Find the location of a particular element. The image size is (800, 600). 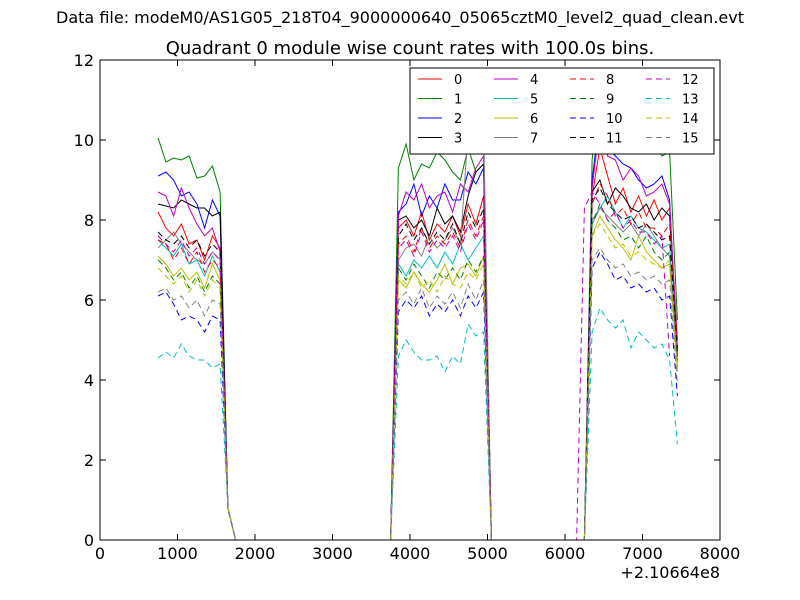

legend-label-0: 0 is located at coordinates (458, 80).